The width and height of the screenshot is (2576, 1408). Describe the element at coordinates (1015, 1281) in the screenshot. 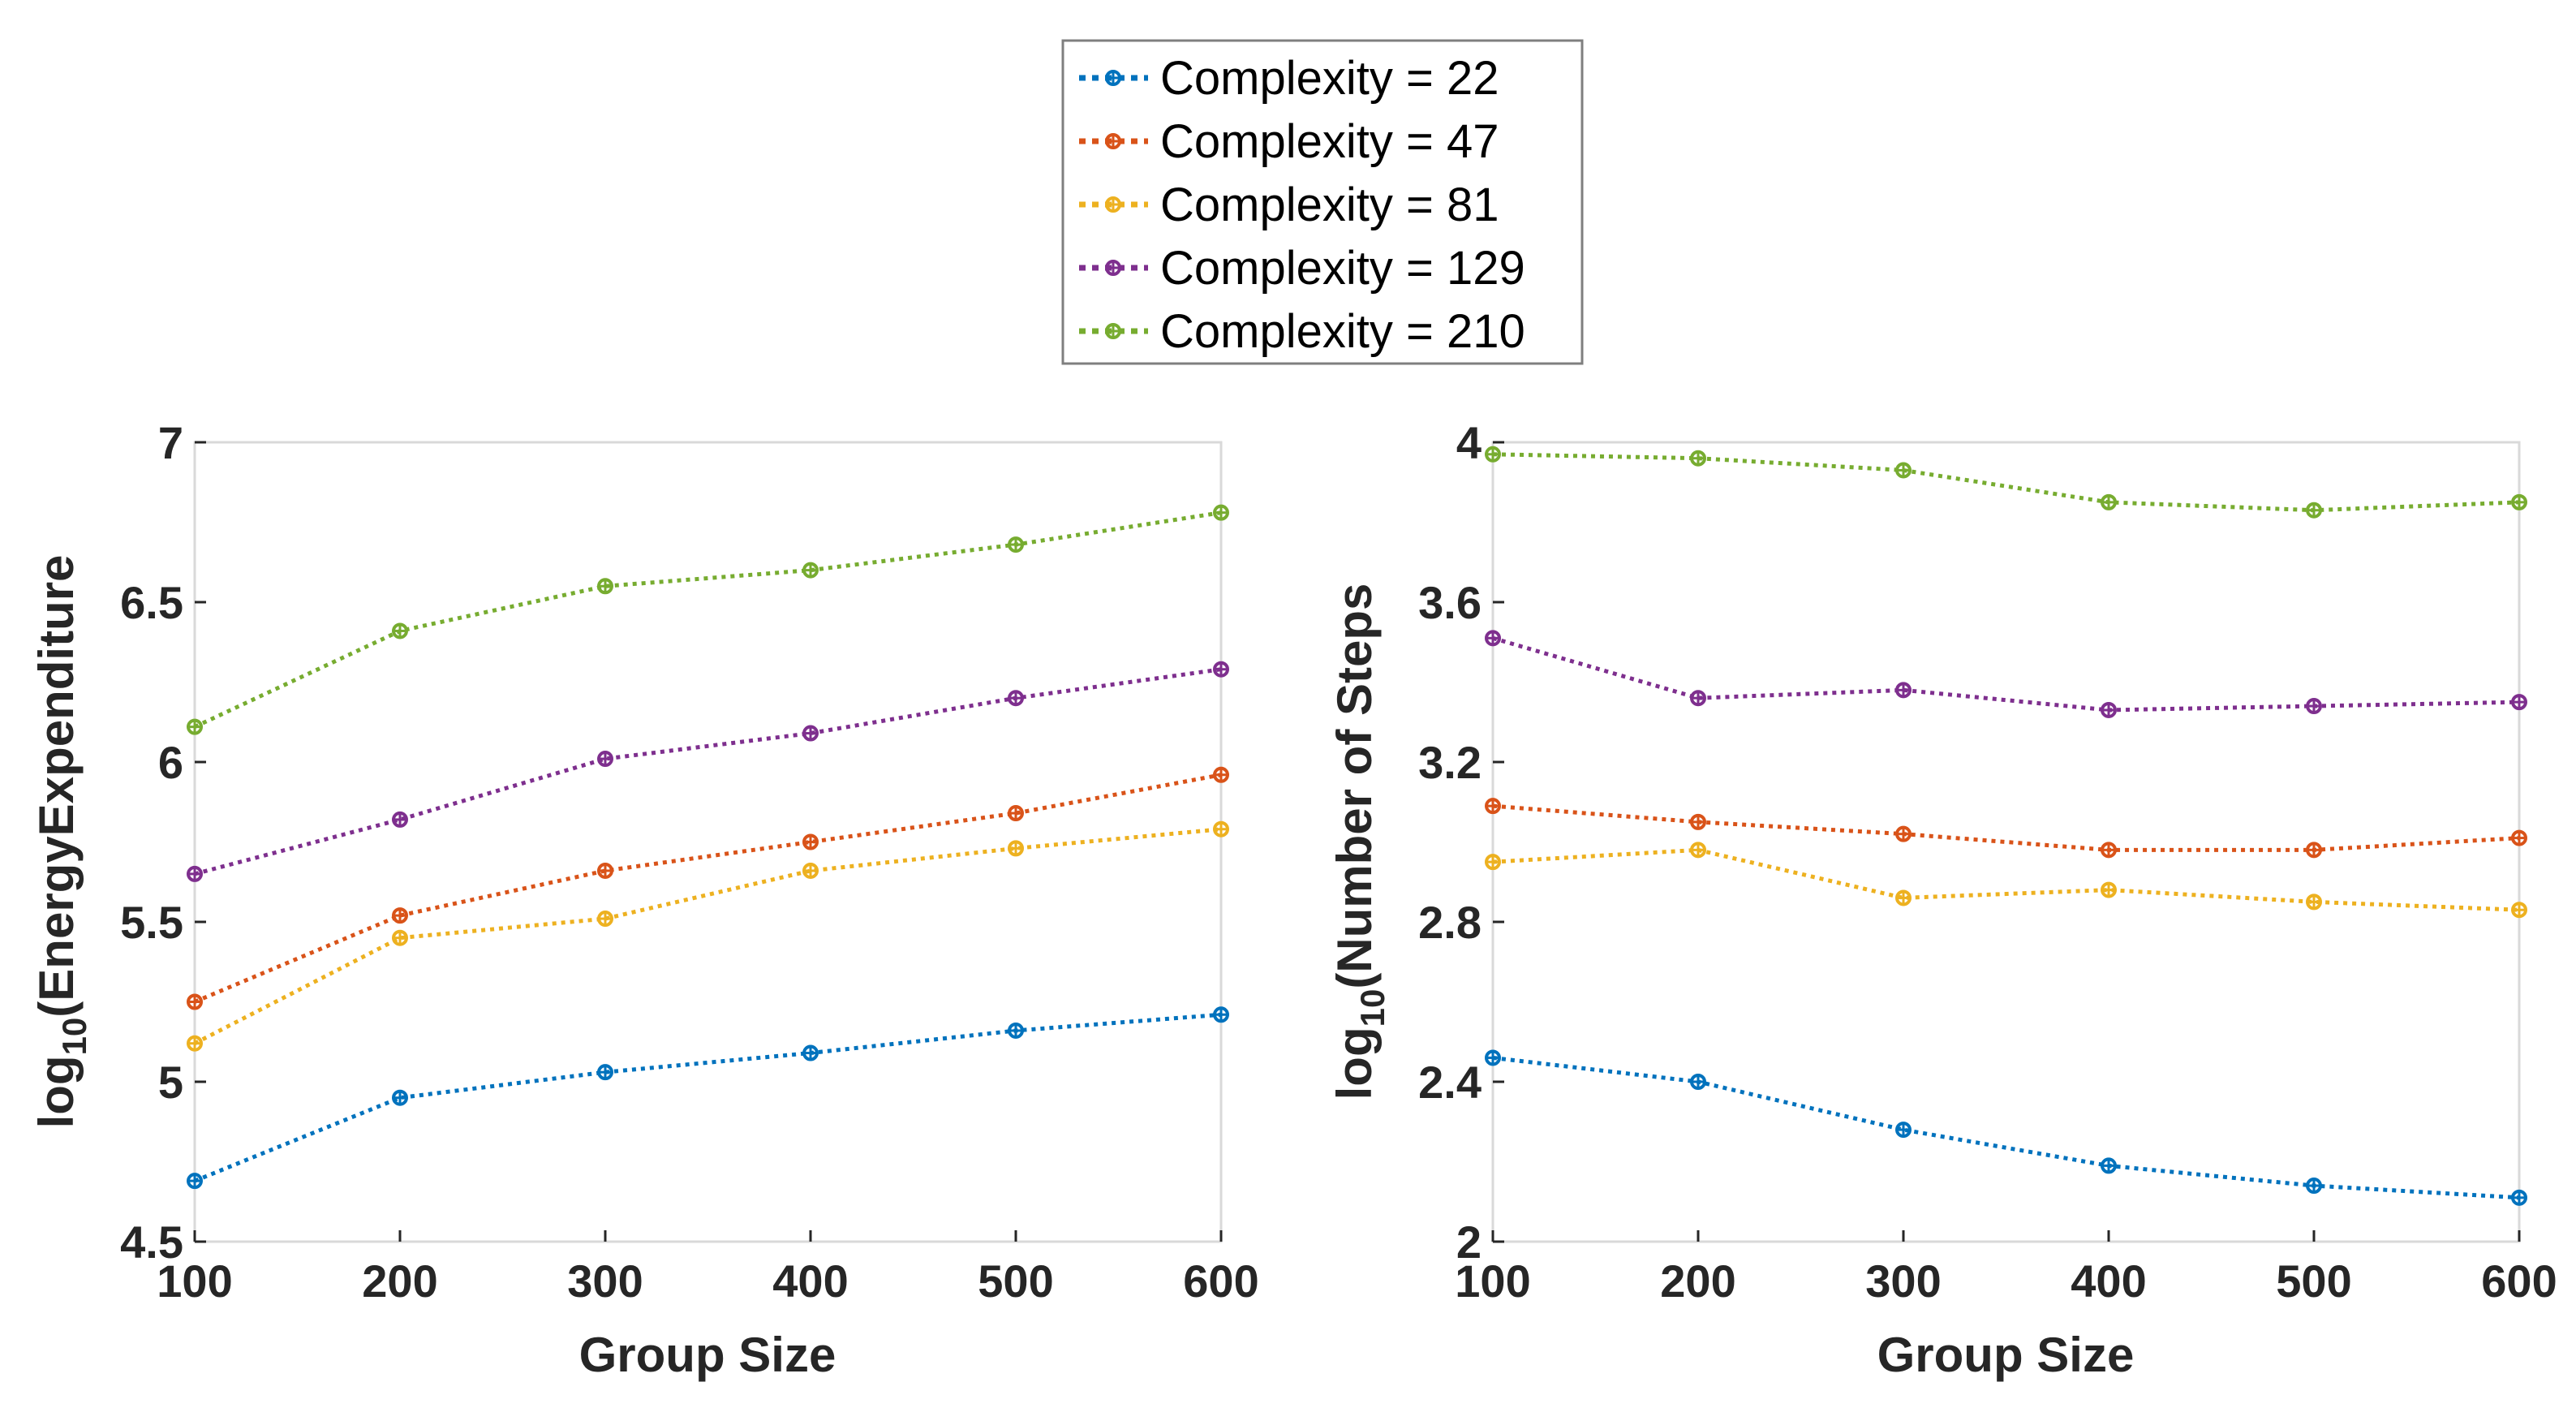

I see `energy-x-tick-label: 500` at that location.